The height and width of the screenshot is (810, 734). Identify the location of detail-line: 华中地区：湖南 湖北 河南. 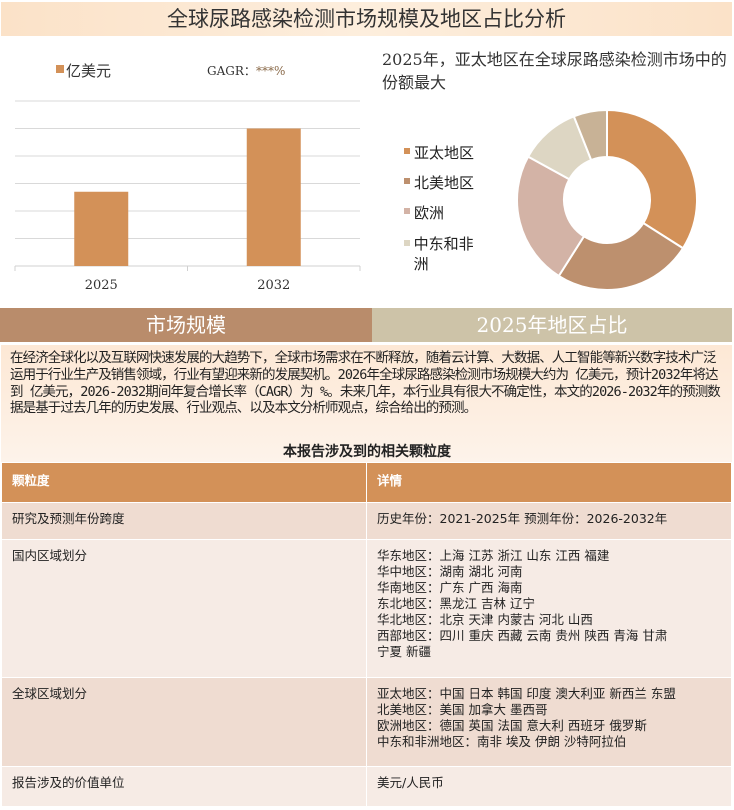
(450, 571).